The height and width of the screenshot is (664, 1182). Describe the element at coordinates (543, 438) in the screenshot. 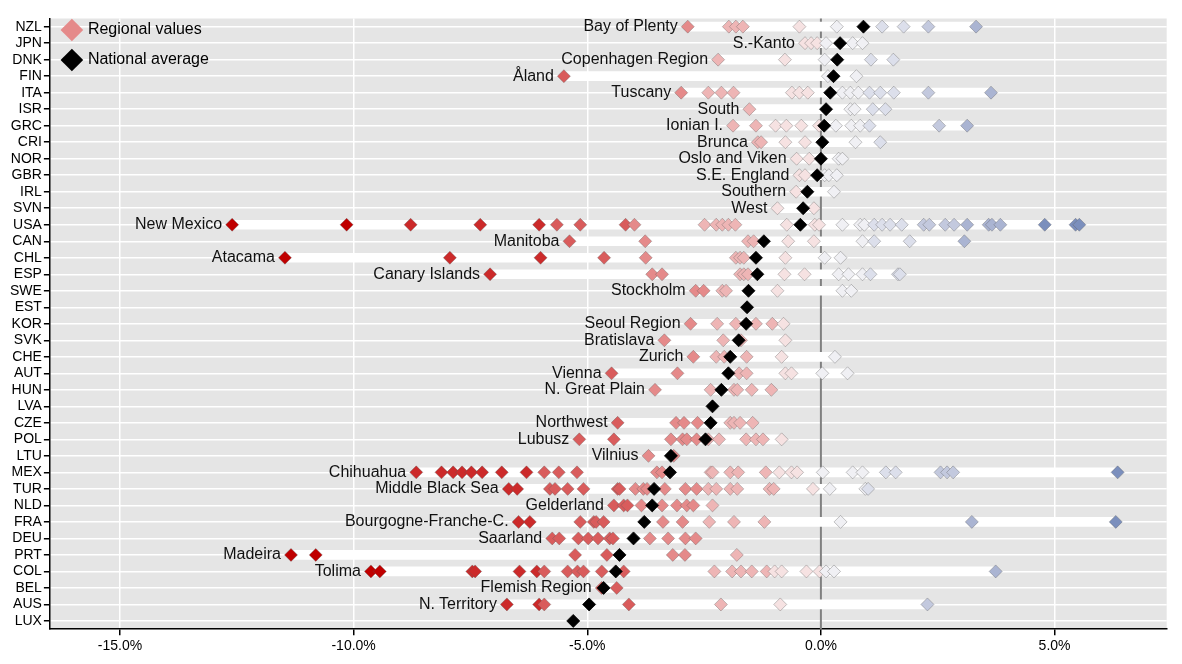

I see `annotation: Lubusz` at that location.